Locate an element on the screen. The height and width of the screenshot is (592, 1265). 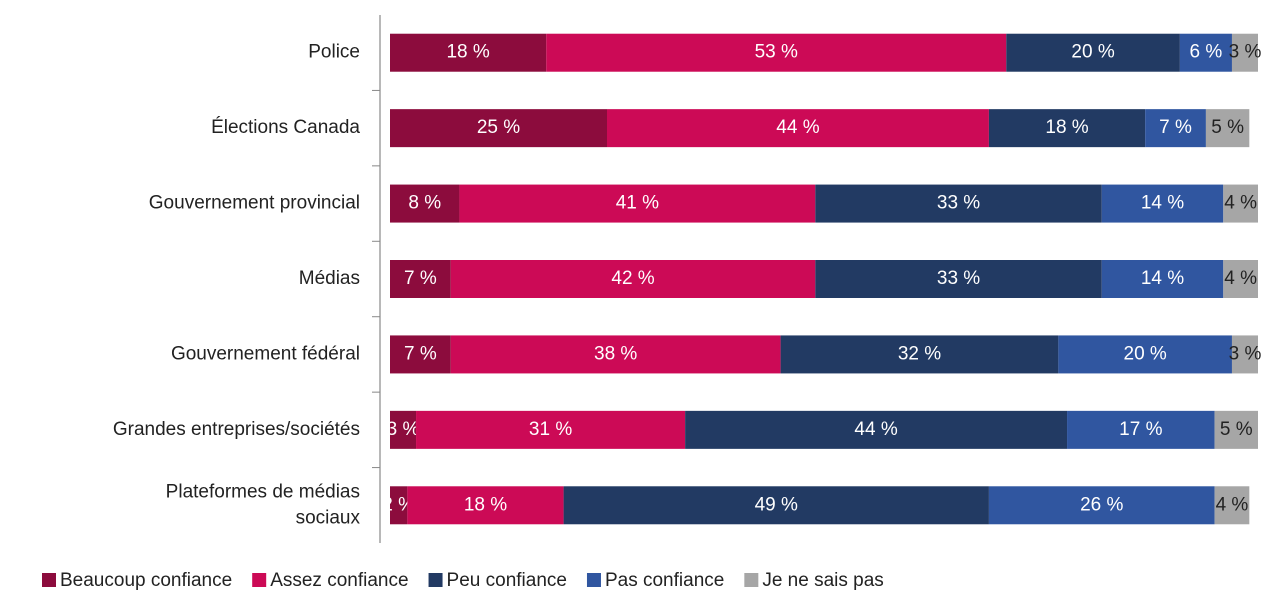
category-label: Gouvernement provincial is located at coordinates (254, 203).